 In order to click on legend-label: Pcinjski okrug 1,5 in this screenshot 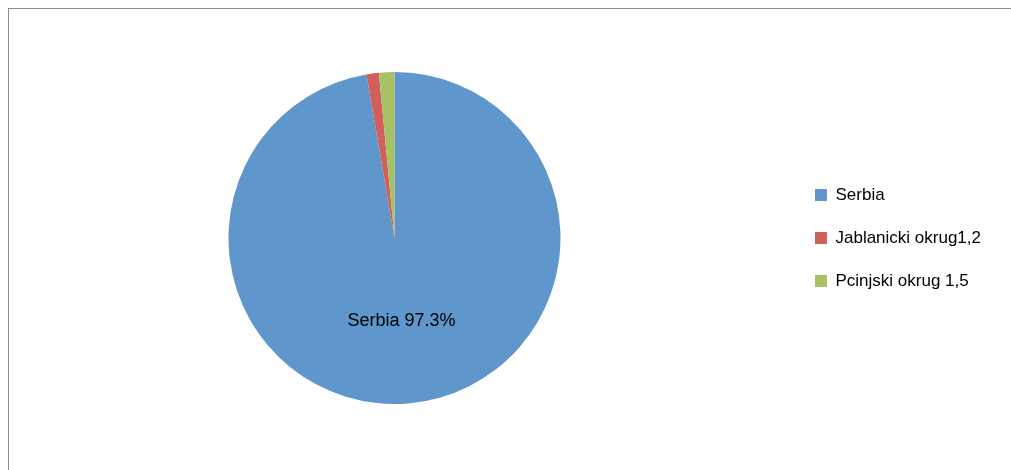, I will do `click(902, 280)`.